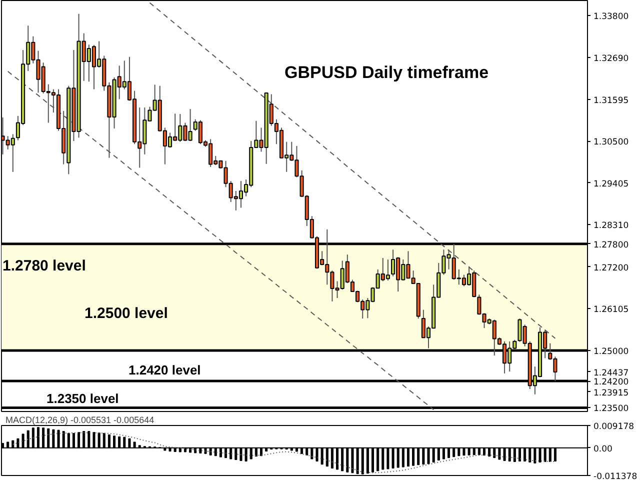  I want to click on y-tick-label: 1.33800, so click(611, 17).